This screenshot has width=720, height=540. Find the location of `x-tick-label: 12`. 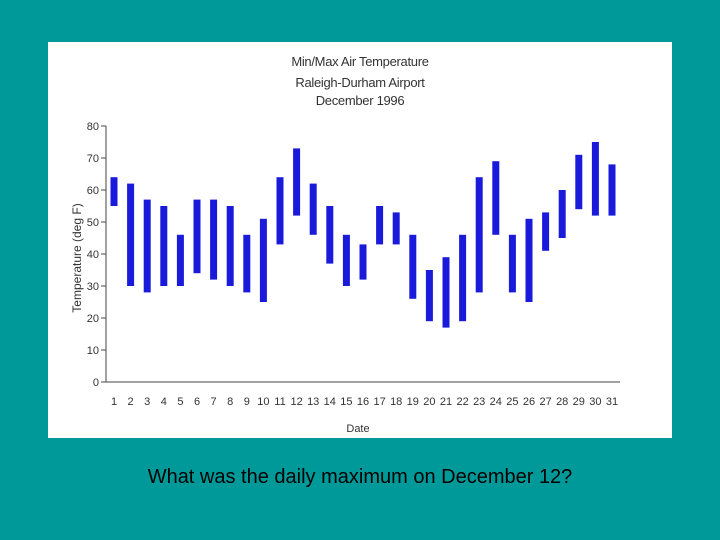

x-tick-label: 12 is located at coordinates (296, 402).